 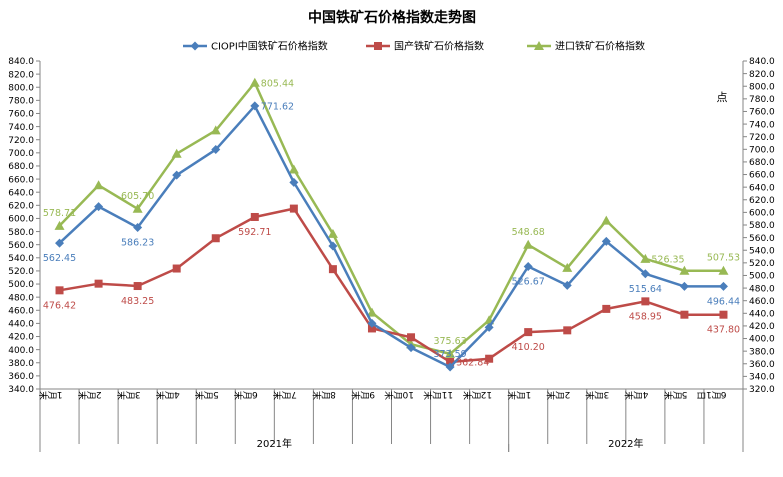 What do you see at coordinates (21, 180) in the screenshot?
I see `left-tick-label: 660.0` at bounding box center [21, 180].